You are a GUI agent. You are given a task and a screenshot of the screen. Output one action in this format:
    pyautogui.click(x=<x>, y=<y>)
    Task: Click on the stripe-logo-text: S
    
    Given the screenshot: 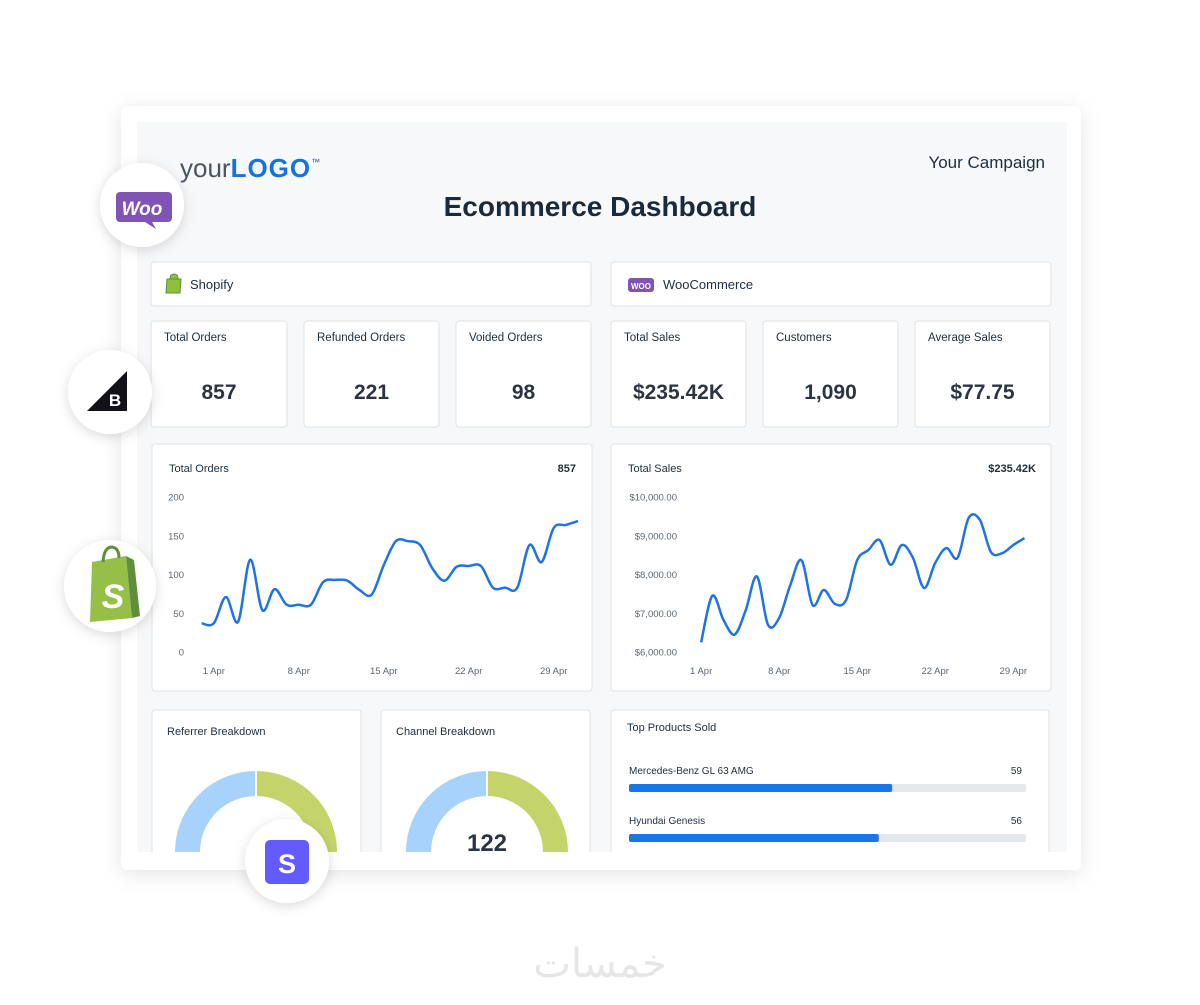 What is the action you would take?
    pyautogui.click(x=287, y=864)
    